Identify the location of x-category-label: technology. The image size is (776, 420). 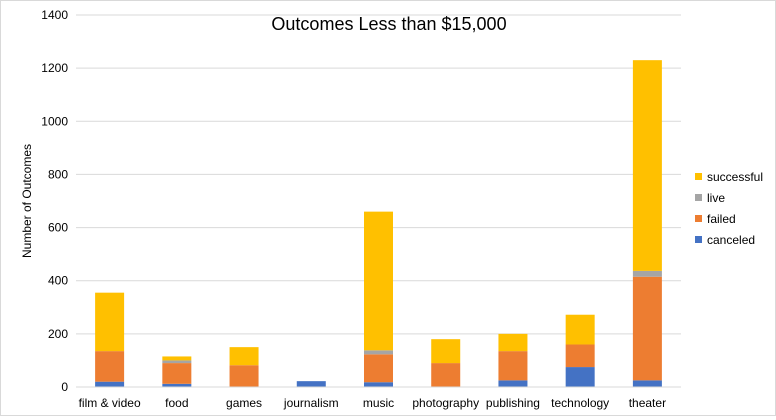
(580, 403).